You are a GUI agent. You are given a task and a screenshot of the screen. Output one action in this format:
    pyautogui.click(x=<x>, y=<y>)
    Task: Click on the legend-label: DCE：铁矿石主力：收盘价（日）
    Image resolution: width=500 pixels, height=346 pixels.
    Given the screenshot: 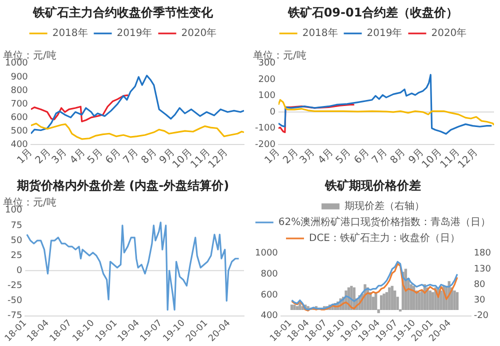 What is the action you would take?
    pyautogui.click(x=384, y=238)
    